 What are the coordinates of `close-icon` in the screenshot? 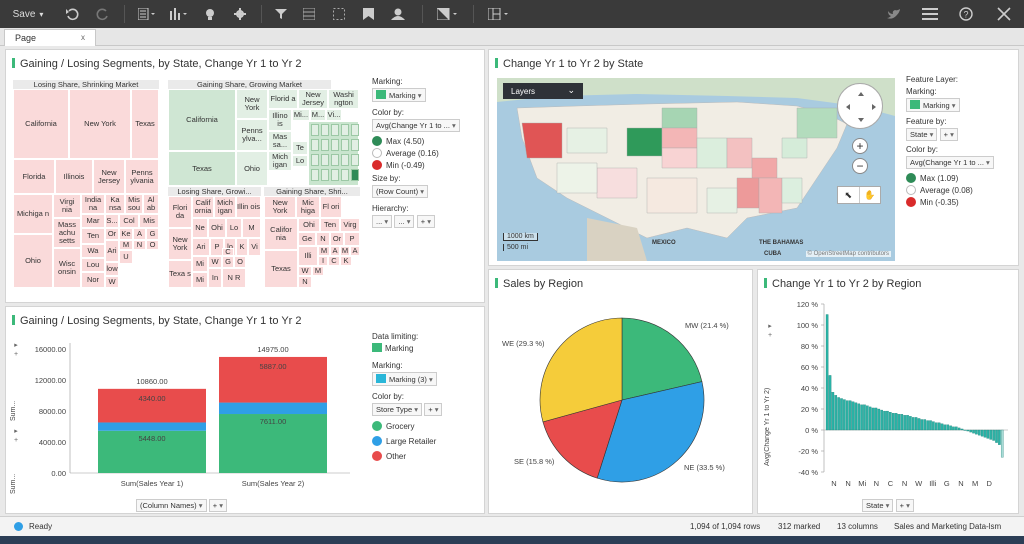 It's located at (1004, 14).